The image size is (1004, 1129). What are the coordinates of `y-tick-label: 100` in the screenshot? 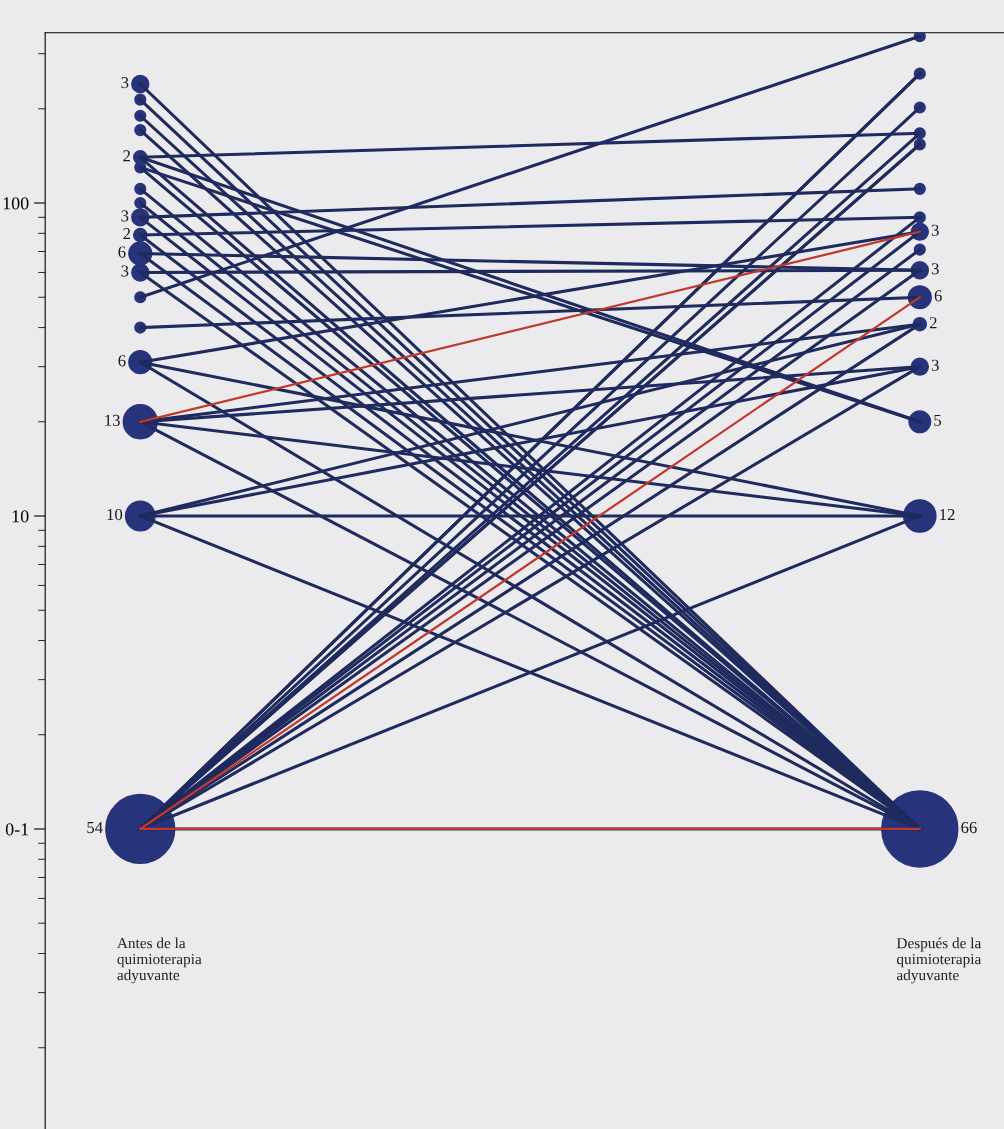 It's located at (16, 203).